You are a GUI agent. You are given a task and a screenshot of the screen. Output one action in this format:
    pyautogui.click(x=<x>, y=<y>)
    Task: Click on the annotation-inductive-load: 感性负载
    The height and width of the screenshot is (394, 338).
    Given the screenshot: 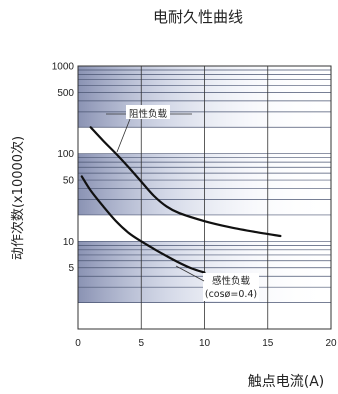 What is the action you would take?
    pyautogui.click(x=231, y=281)
    